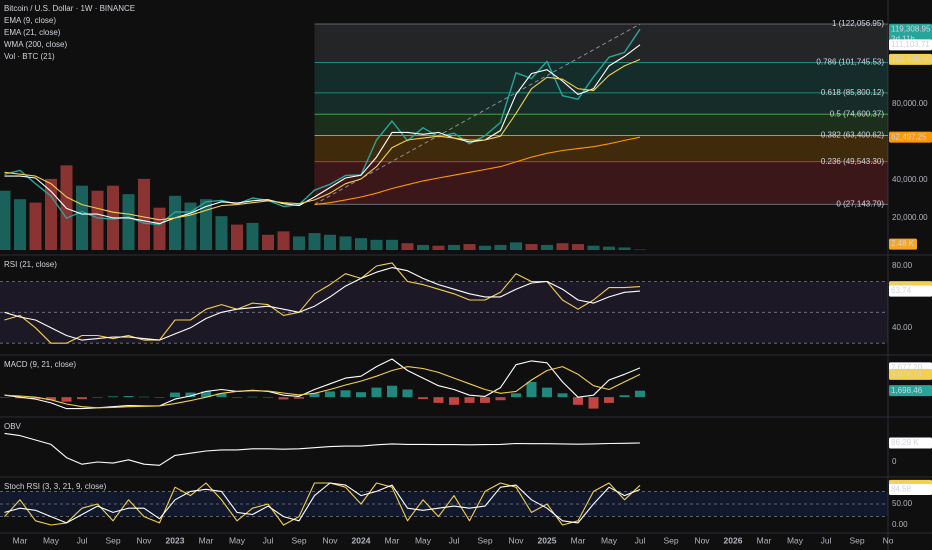 The height and width of the screenshot is (550, 932). I want to click on volume-label: 2.48 K, so click(903, 243).